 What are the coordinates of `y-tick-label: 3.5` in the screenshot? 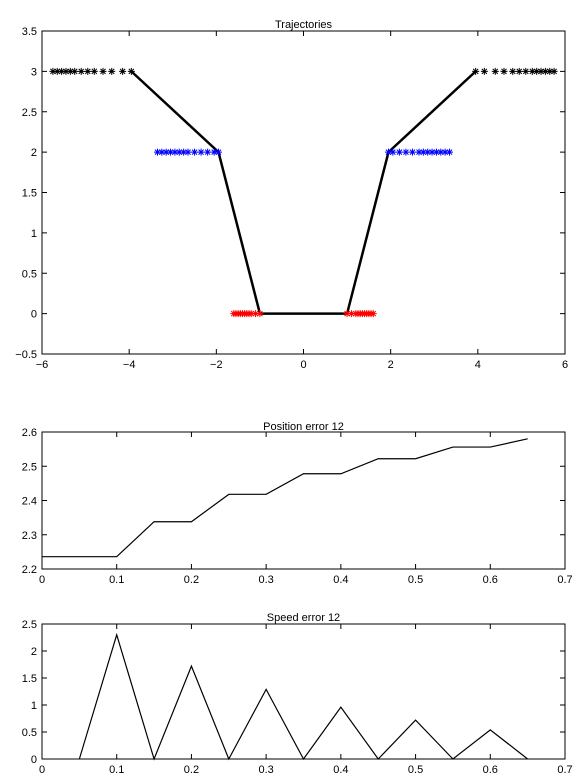 It's located at (29, 32).